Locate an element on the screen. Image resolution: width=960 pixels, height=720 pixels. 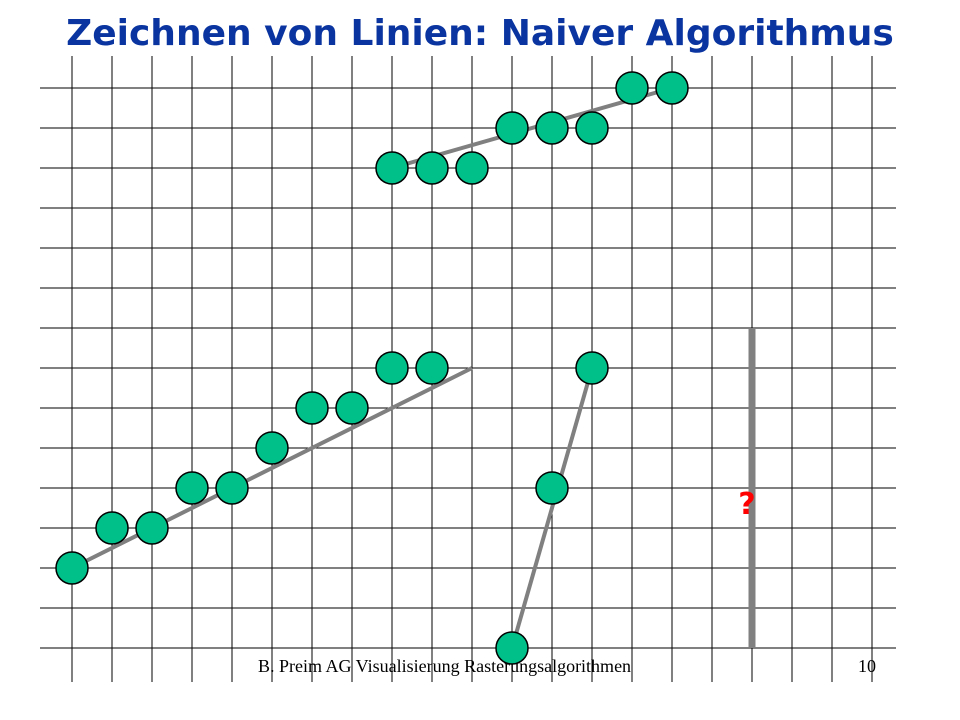
annotation-labels: ? is located at coordinates (746, 504).